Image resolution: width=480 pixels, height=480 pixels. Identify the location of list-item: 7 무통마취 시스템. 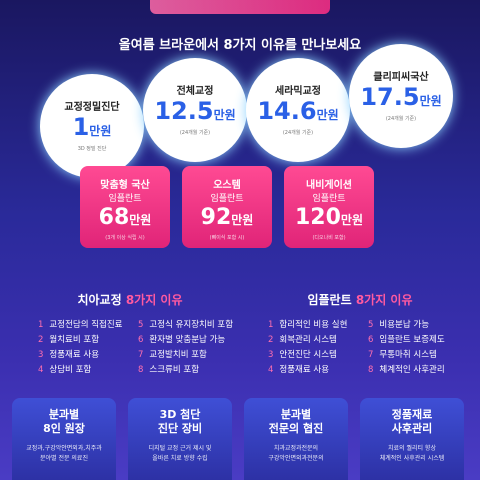
(423, 354).